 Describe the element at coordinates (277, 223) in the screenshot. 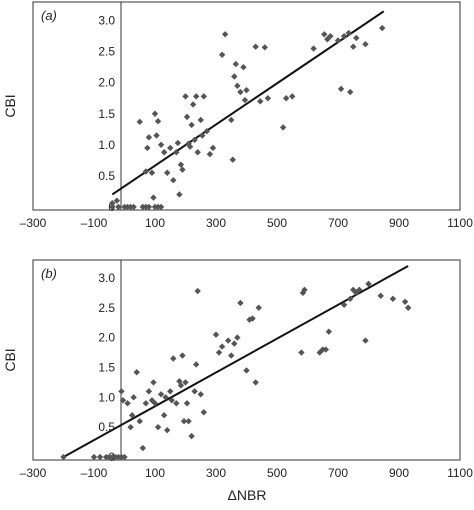

I see `panel-a-x-tick-label: 500` at that location.